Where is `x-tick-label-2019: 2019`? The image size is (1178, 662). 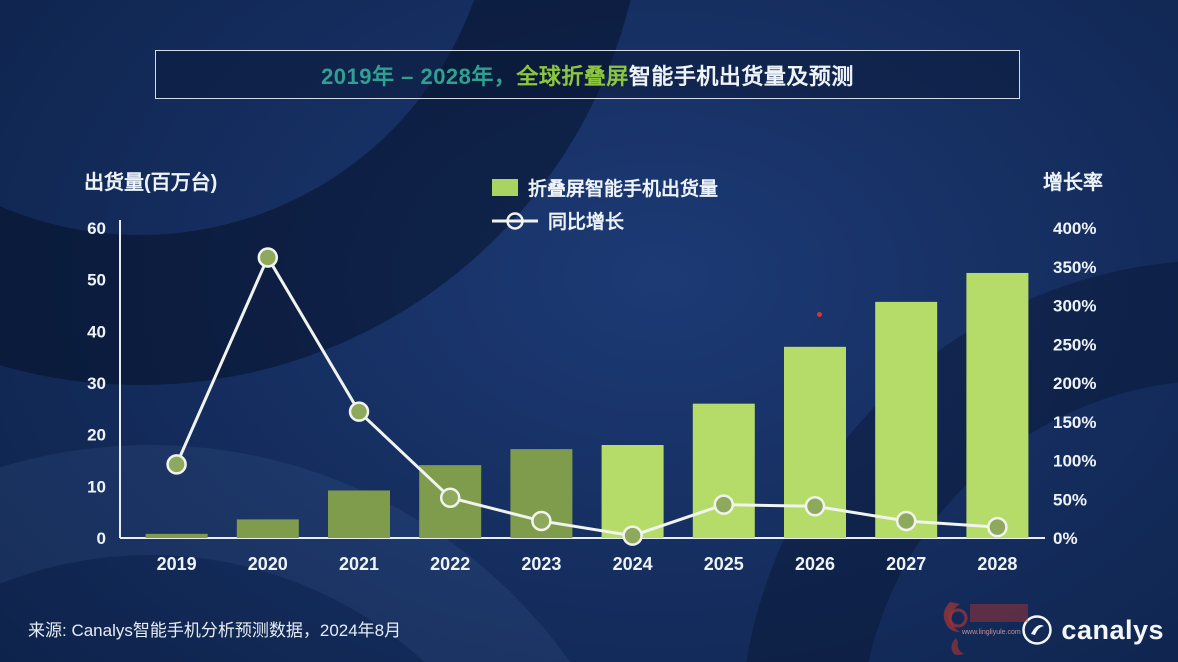
x-tick-label-2019: 2019 is located at coordinates (177, 564).